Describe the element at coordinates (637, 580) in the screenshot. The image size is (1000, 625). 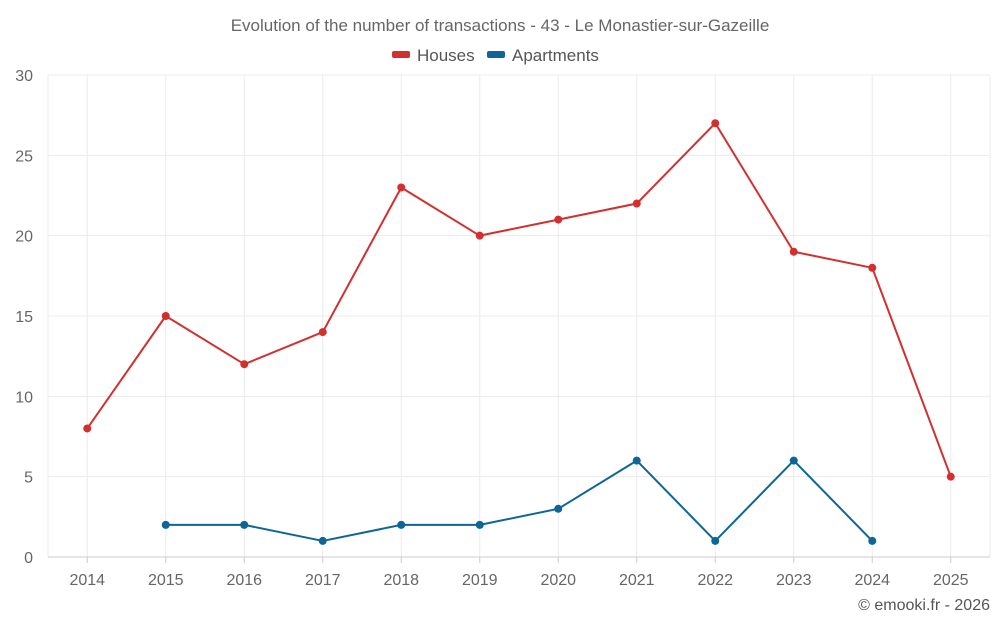
I see `x-tick-label: 2021` at that location.